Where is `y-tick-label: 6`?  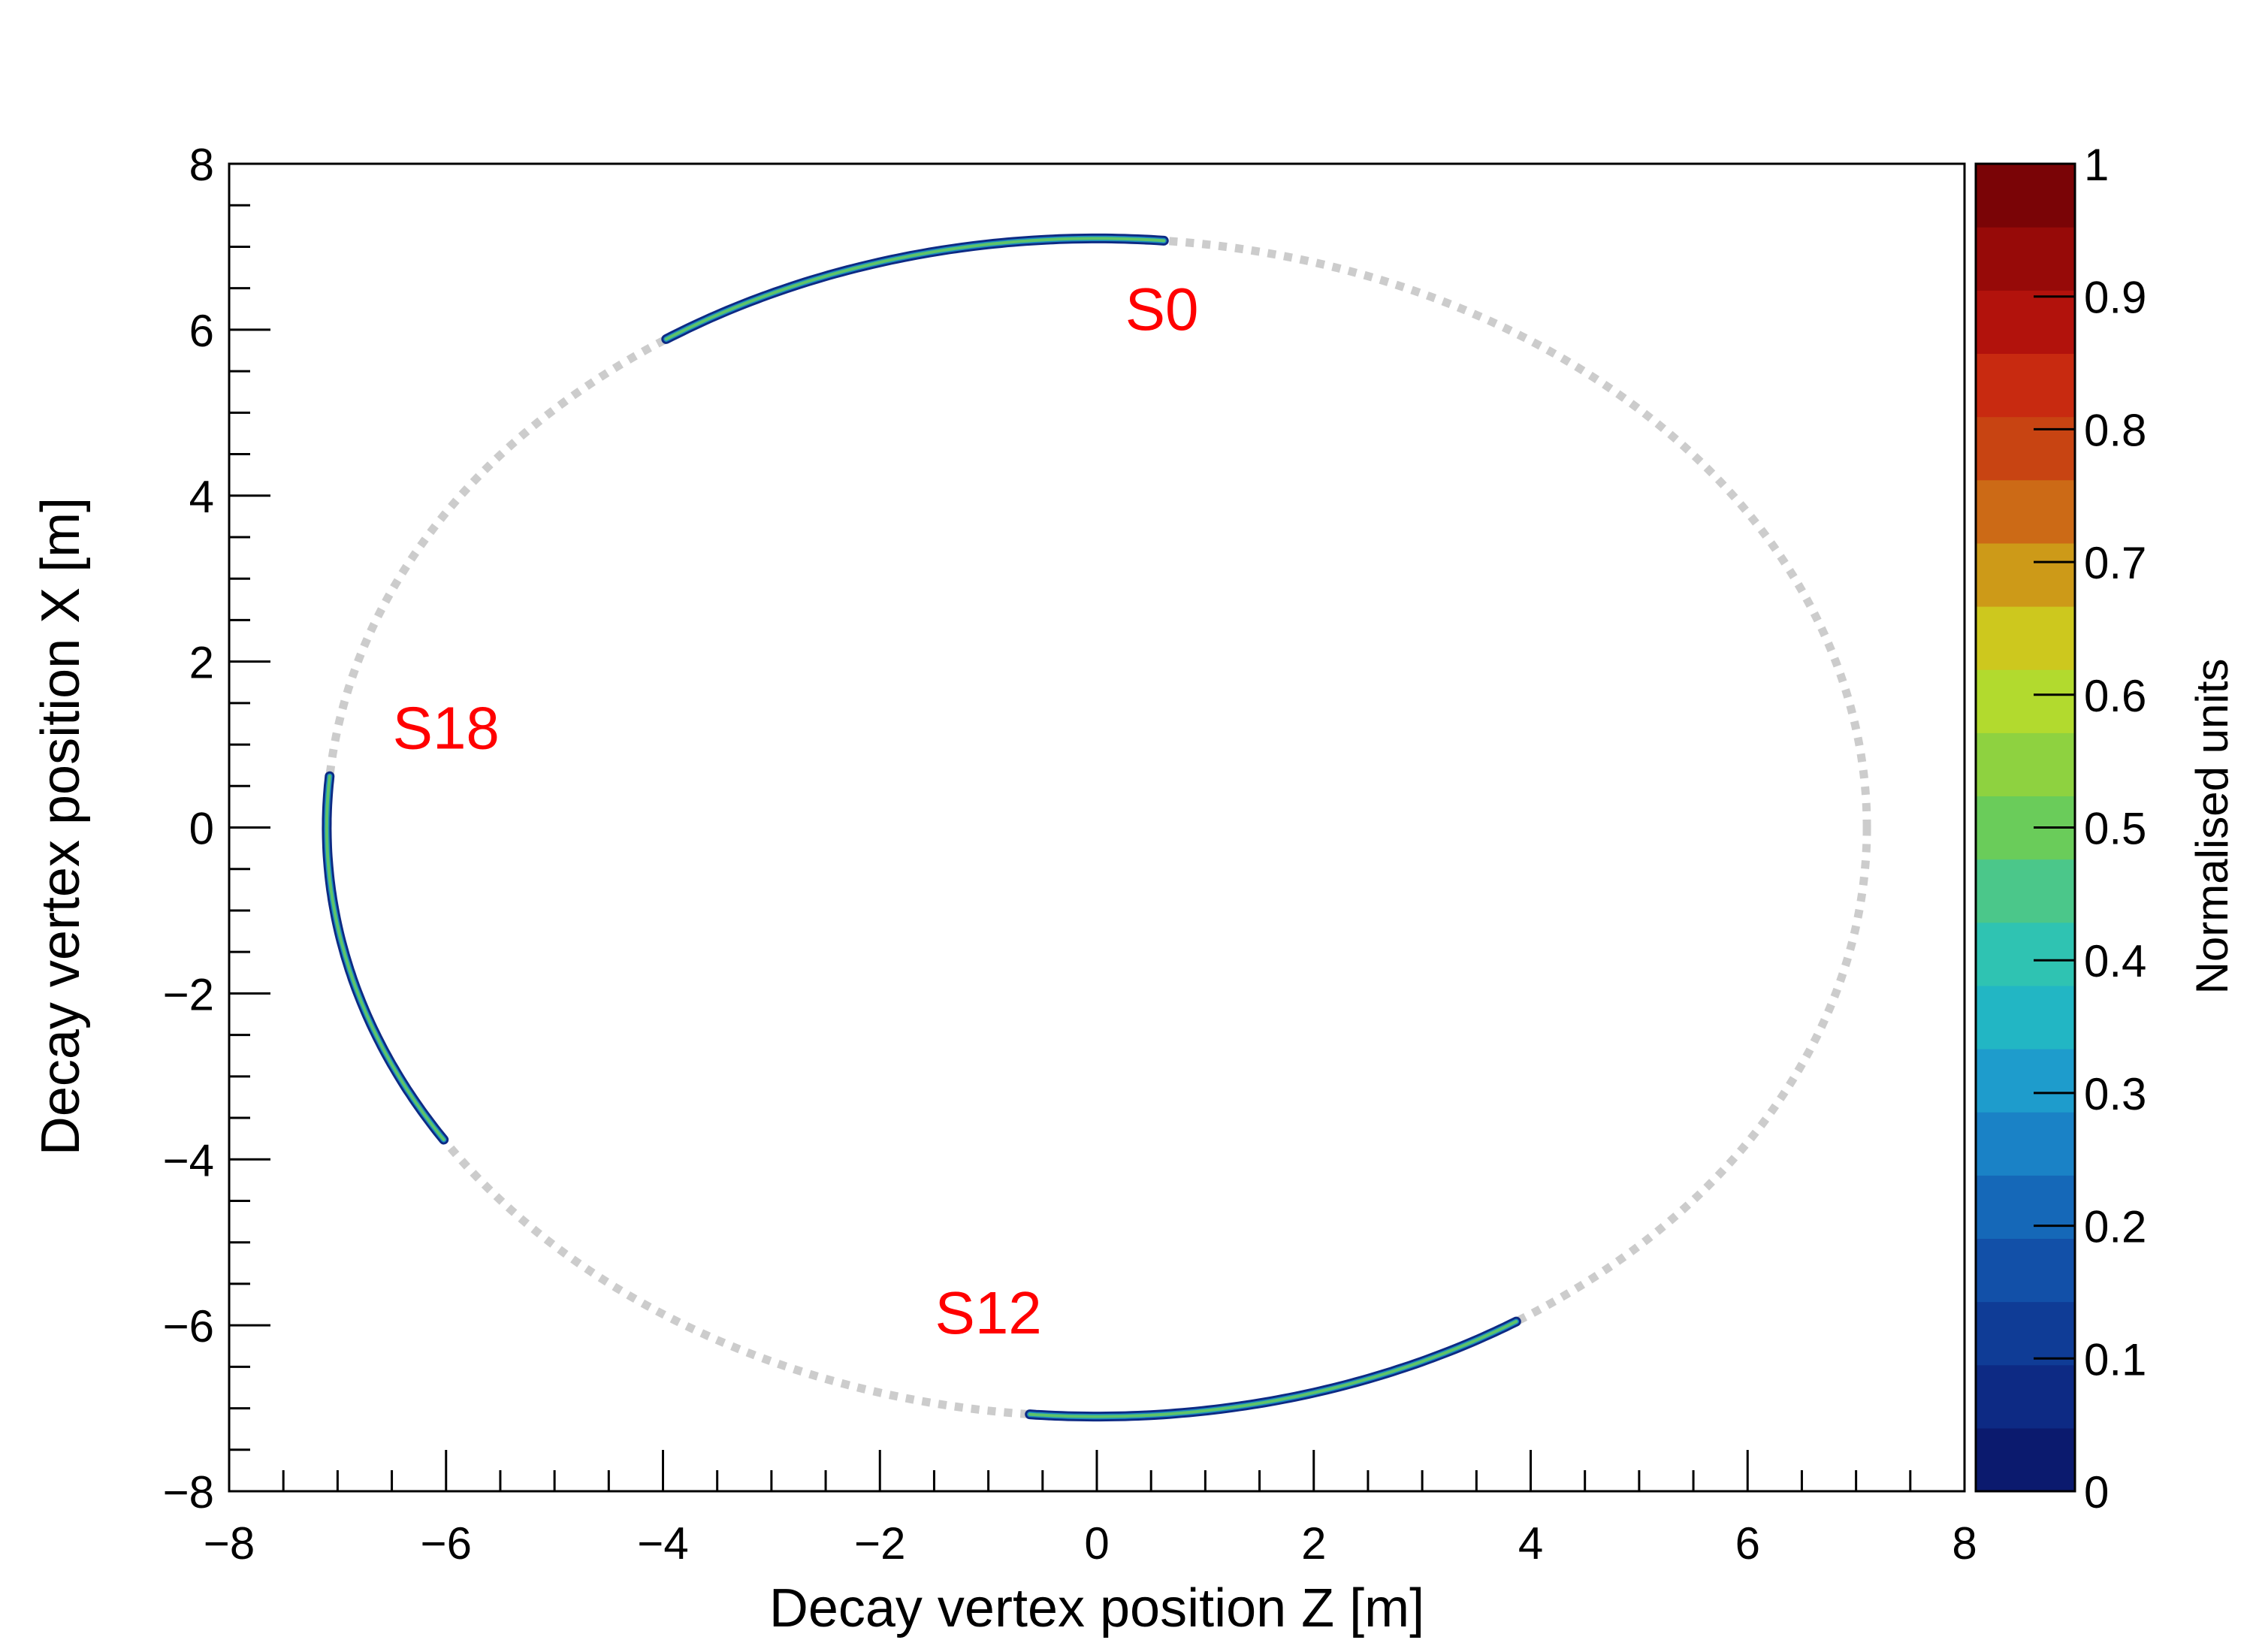 y-tick-label: 6 is located at coordinates (201, 331).